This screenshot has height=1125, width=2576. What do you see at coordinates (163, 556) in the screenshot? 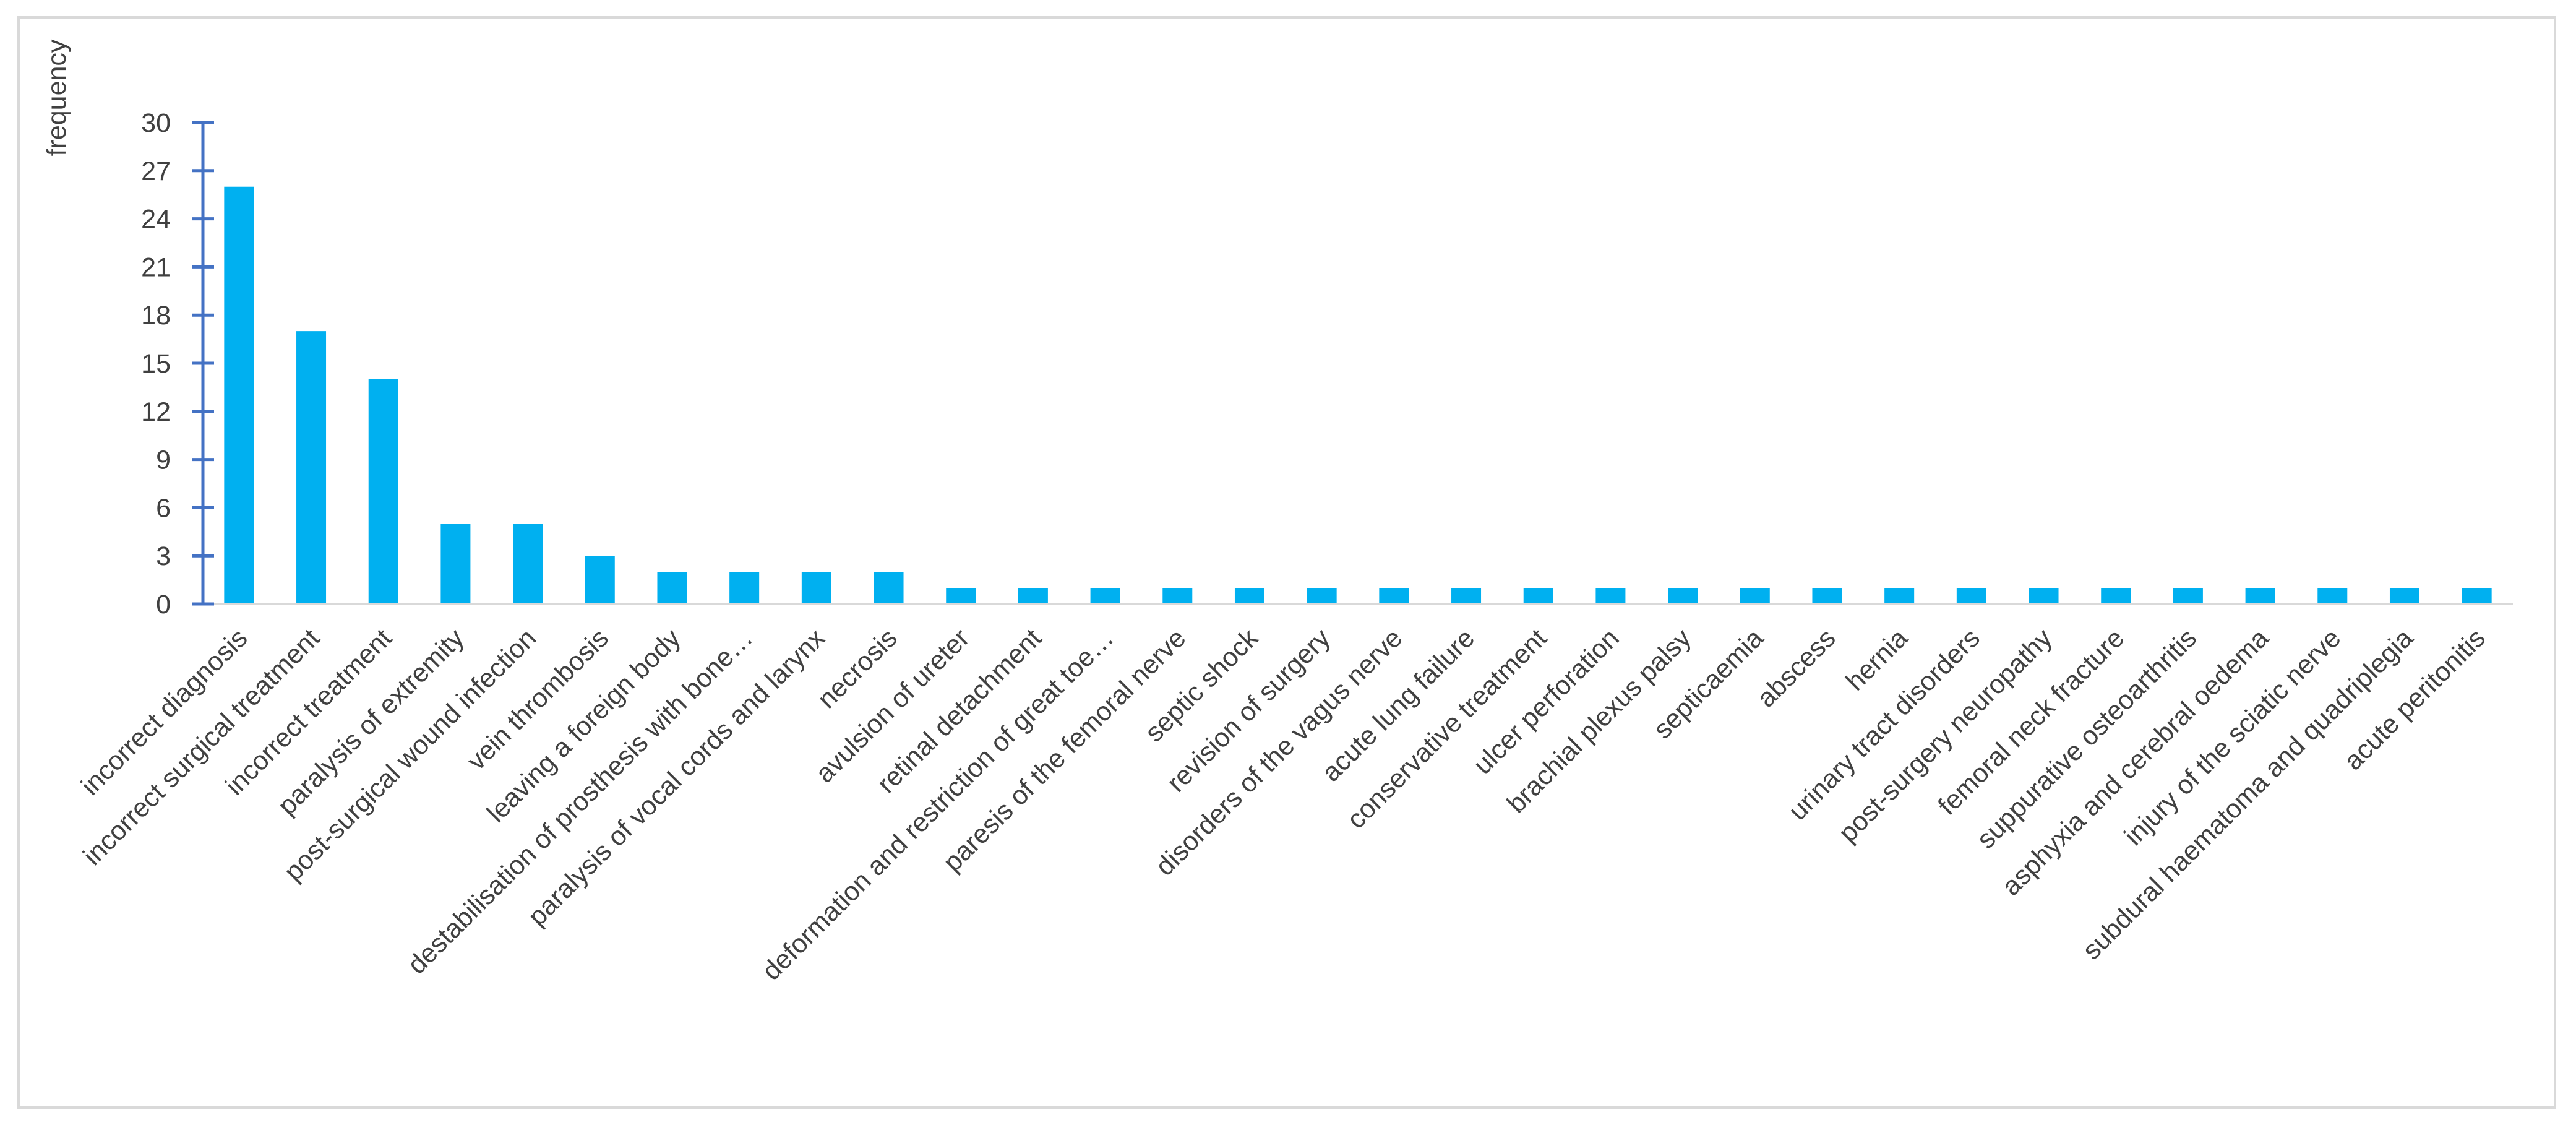
I see `y-tick-label: 3` at bounding box center [163, 556].